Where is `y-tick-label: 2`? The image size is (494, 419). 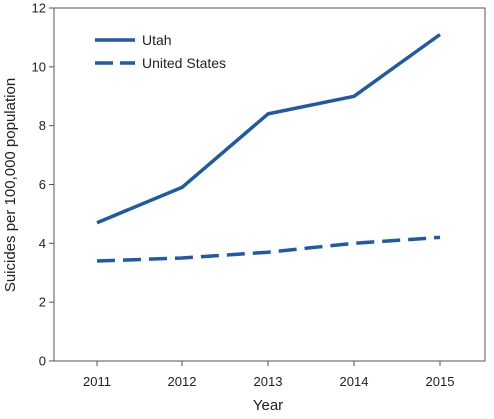 y-tick-label: 2 is located at coordinates (42, 302).